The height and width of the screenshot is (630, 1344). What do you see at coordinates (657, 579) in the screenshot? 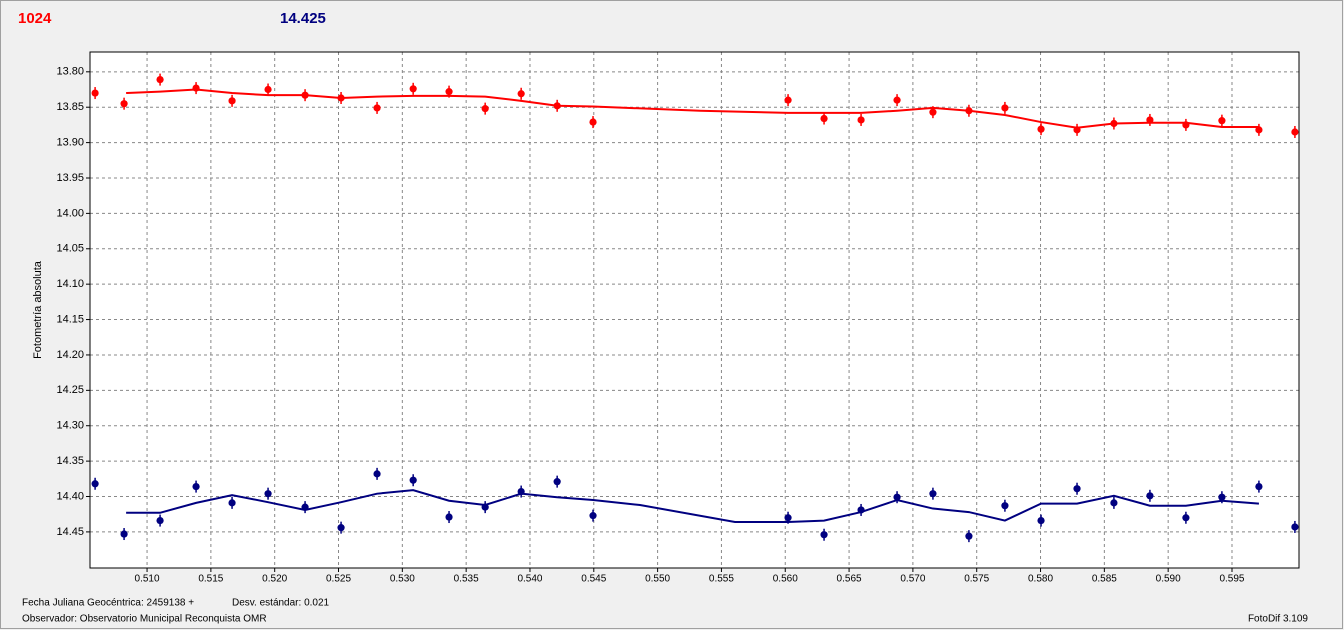
I see `x-tick-label: 0.550` at bounding box center [657, 579].